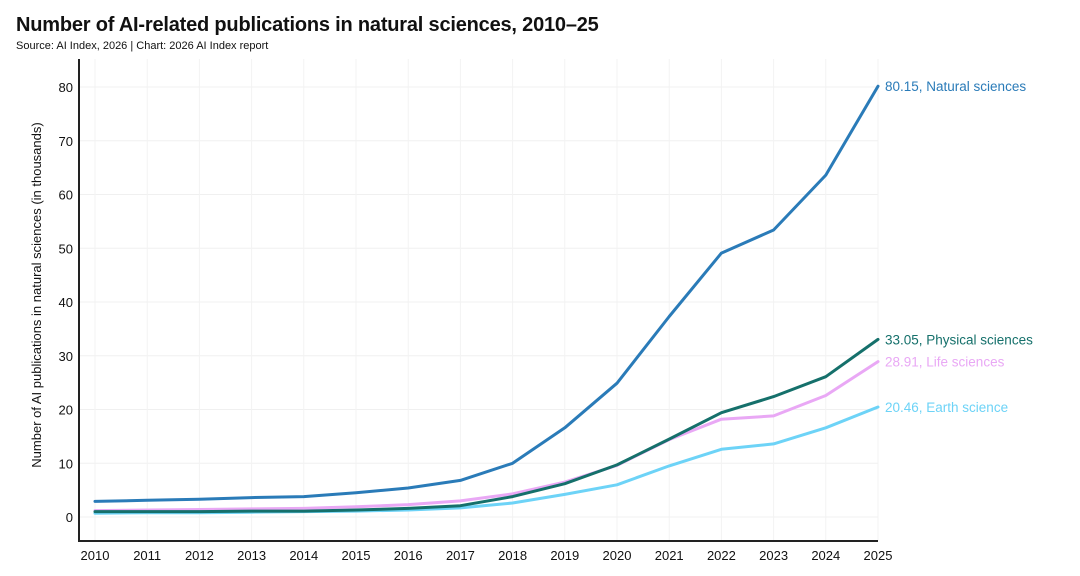 The height and width of the screenshot is (576, 1080). What do you see at coordinates (66, 463) in the screenshot?
I see `y-tick-label: 10` at bounding box center [66, 463].